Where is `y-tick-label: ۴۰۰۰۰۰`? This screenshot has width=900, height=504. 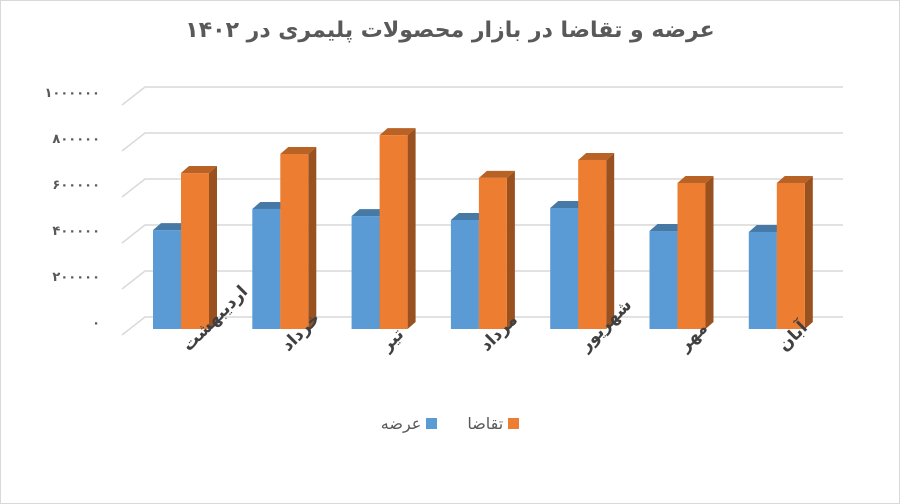 y-tick-label: ۴۰۰۰۰۰ is located at coordinates (76, 231).